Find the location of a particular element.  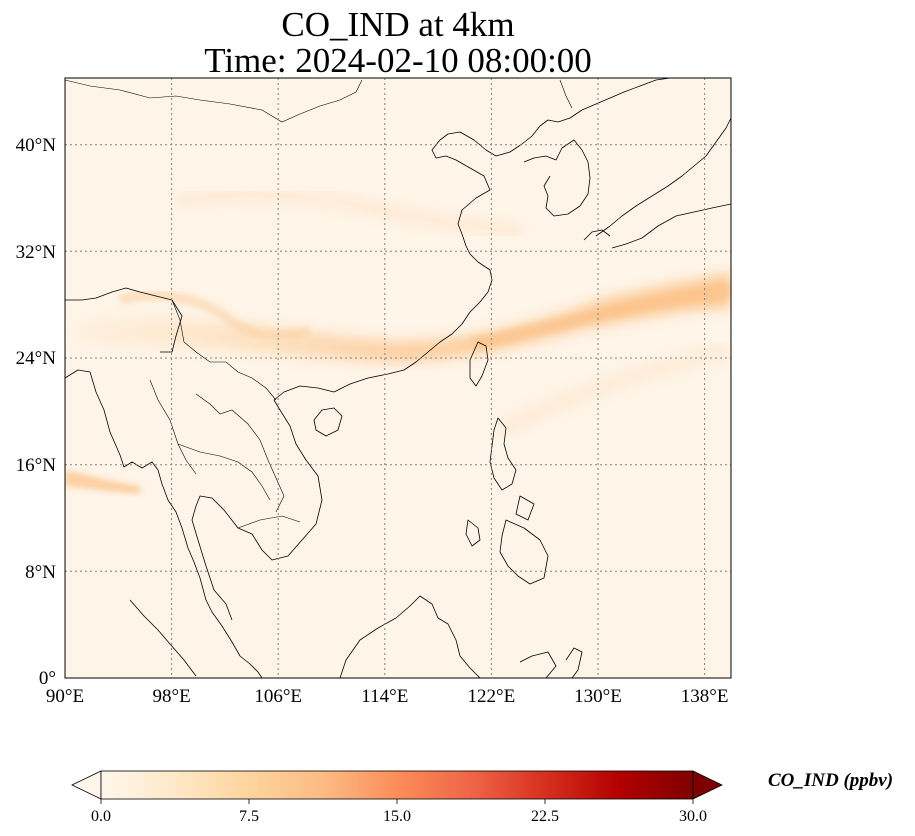

coastline-taiwan is located at coordinates (479, 364).